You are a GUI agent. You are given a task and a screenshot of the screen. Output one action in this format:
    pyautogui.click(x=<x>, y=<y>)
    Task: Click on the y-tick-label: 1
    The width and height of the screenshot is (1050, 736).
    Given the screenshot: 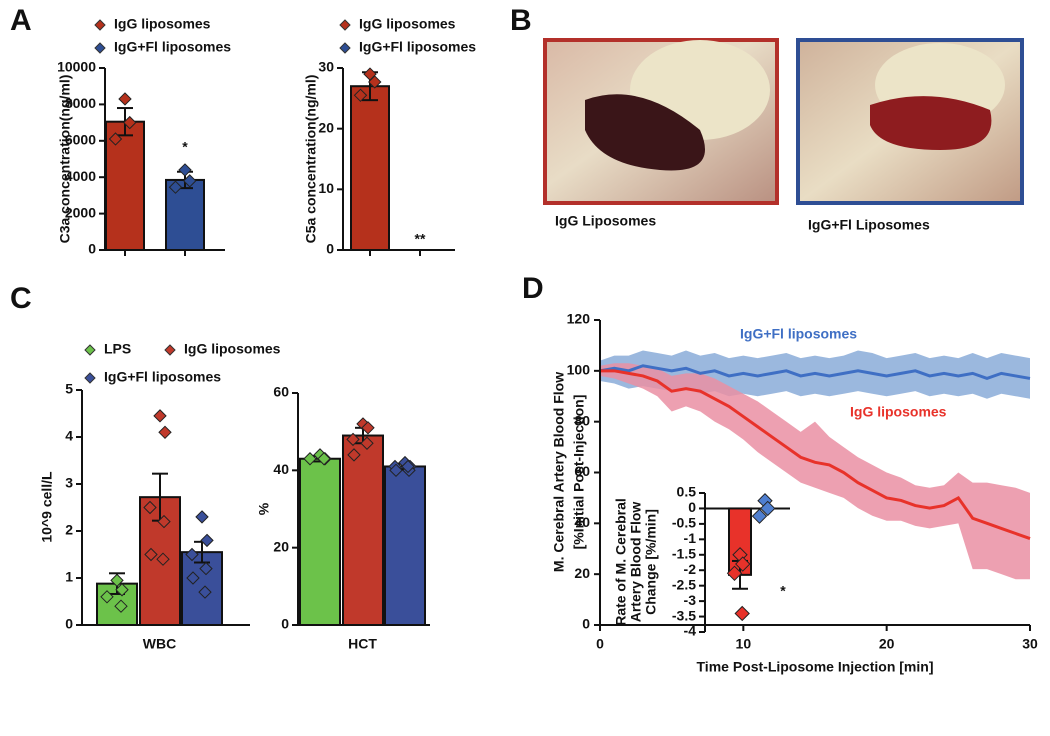 What is the action you would take?
    pyautogui.click(x=69, y=577)
    